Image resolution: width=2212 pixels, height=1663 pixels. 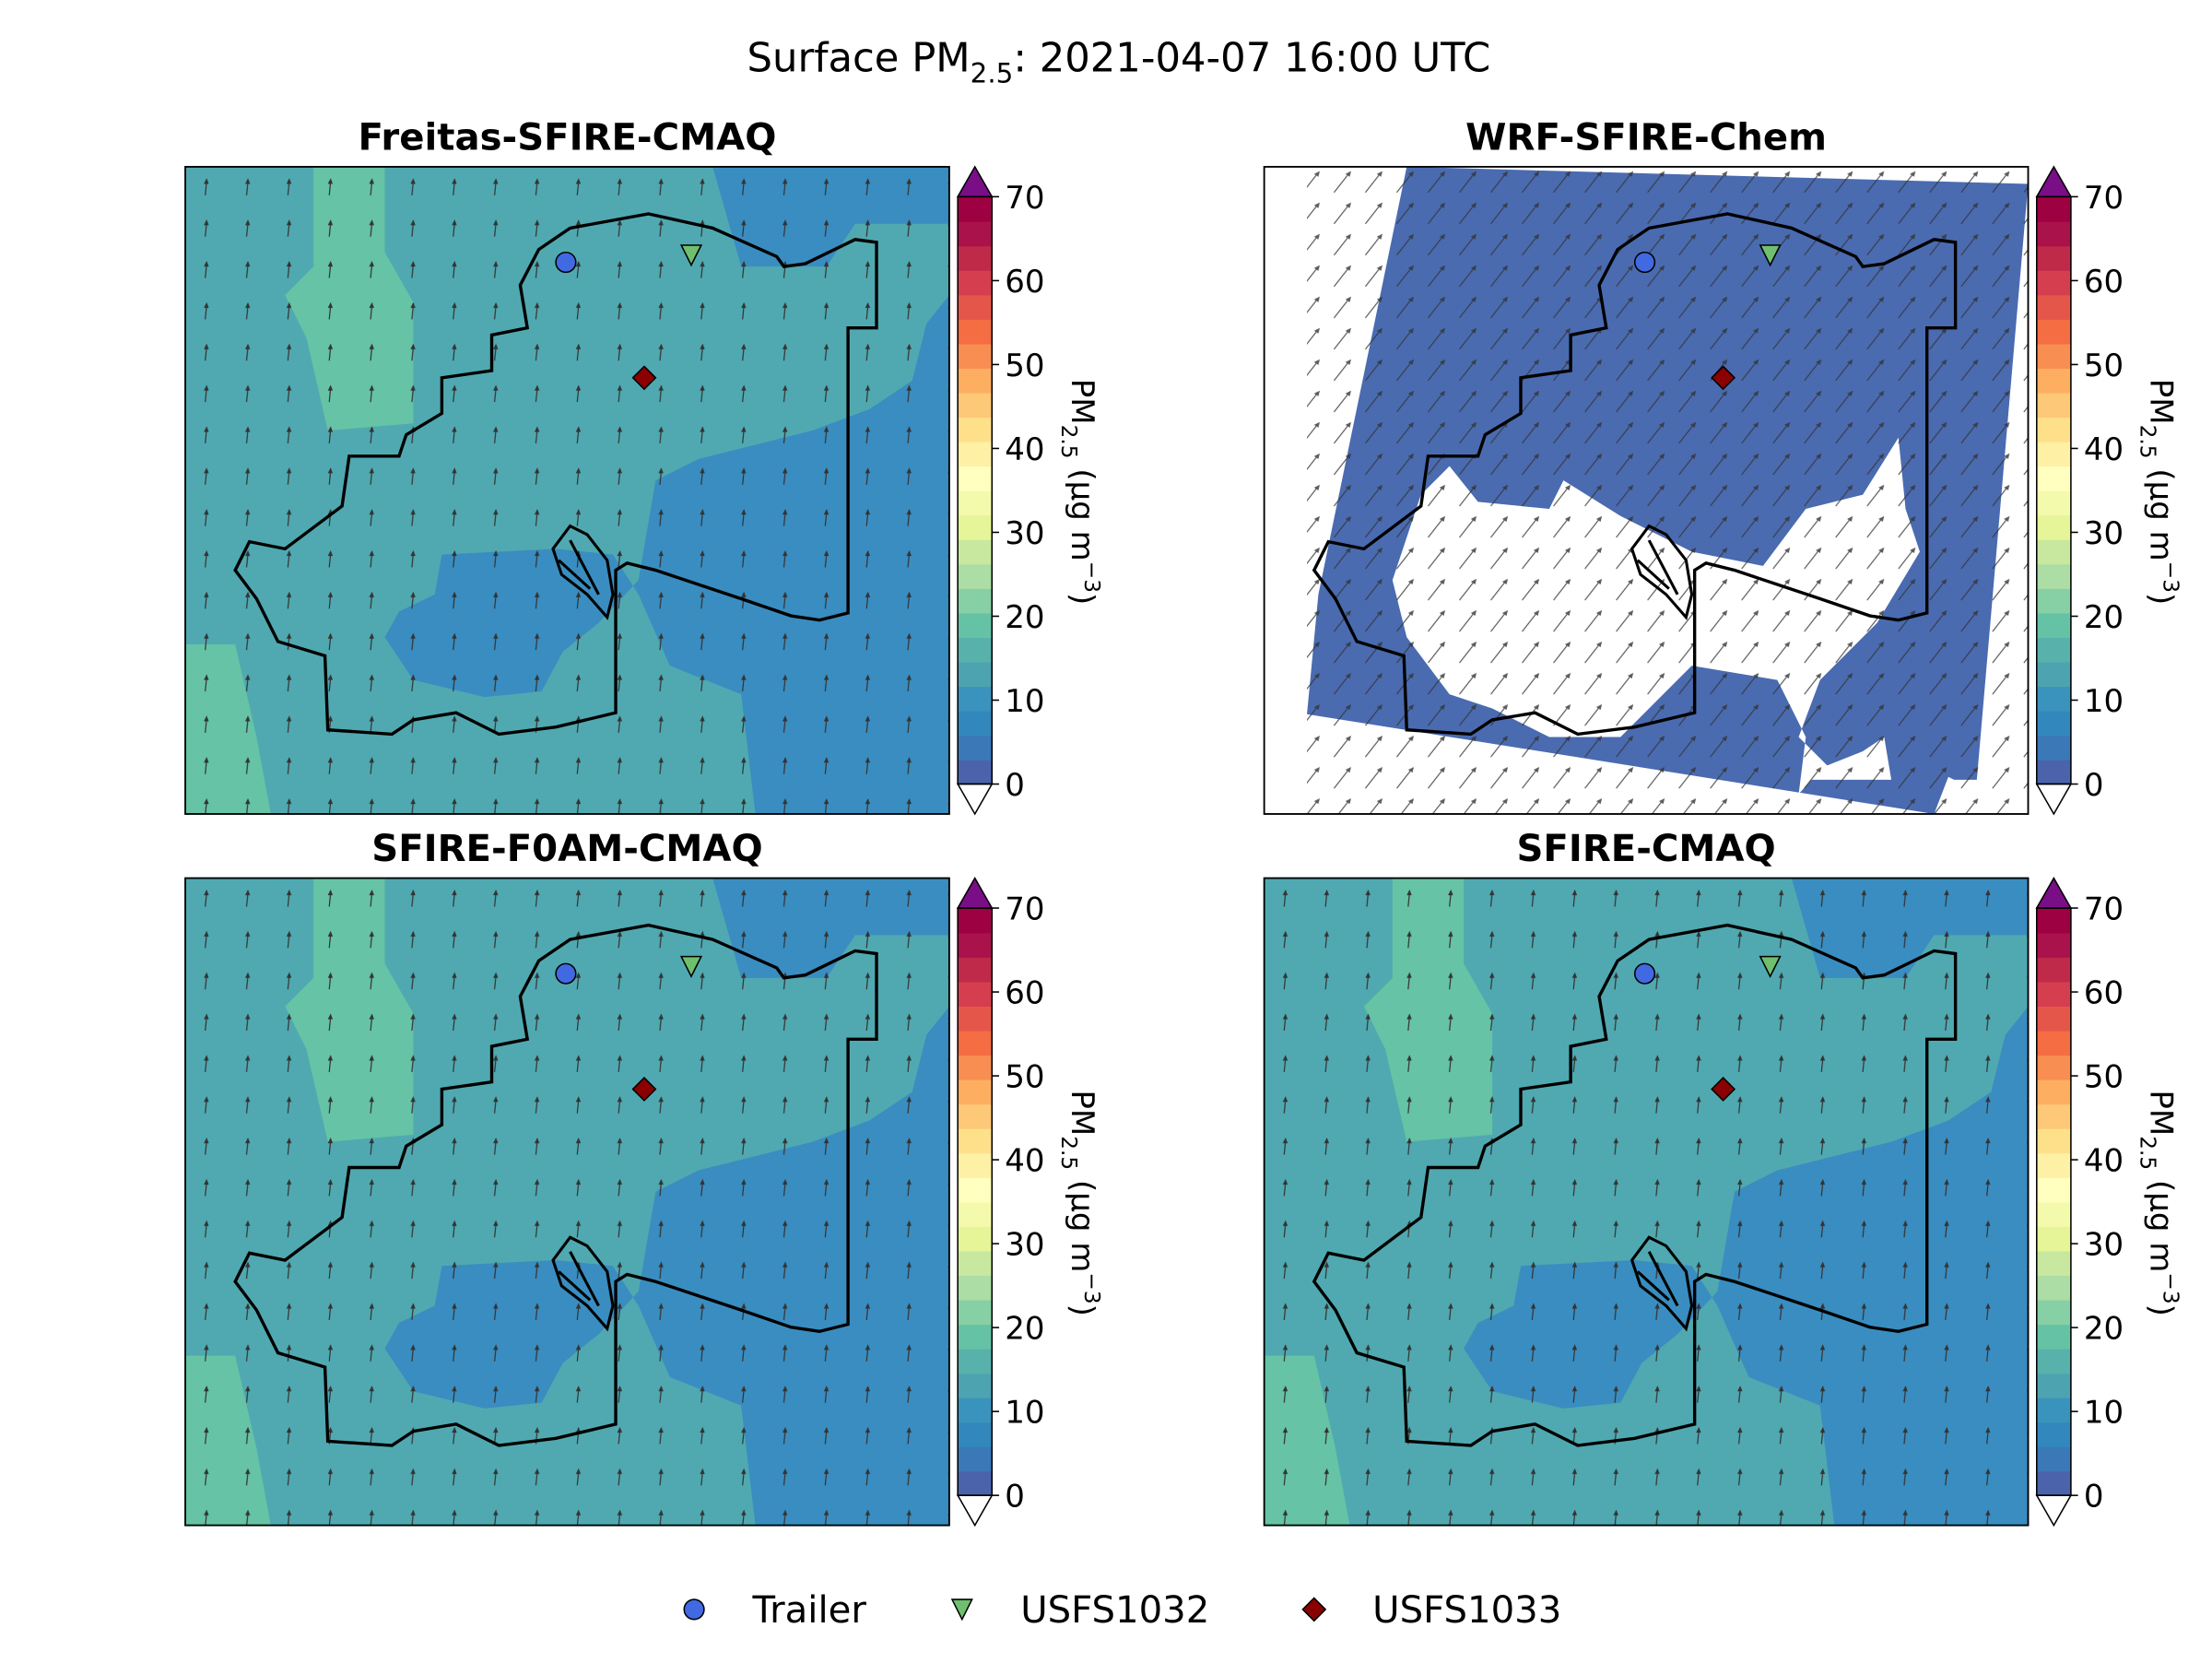 I want to click on colorbar-tick-label: 50, so click(x=2104, y=366).